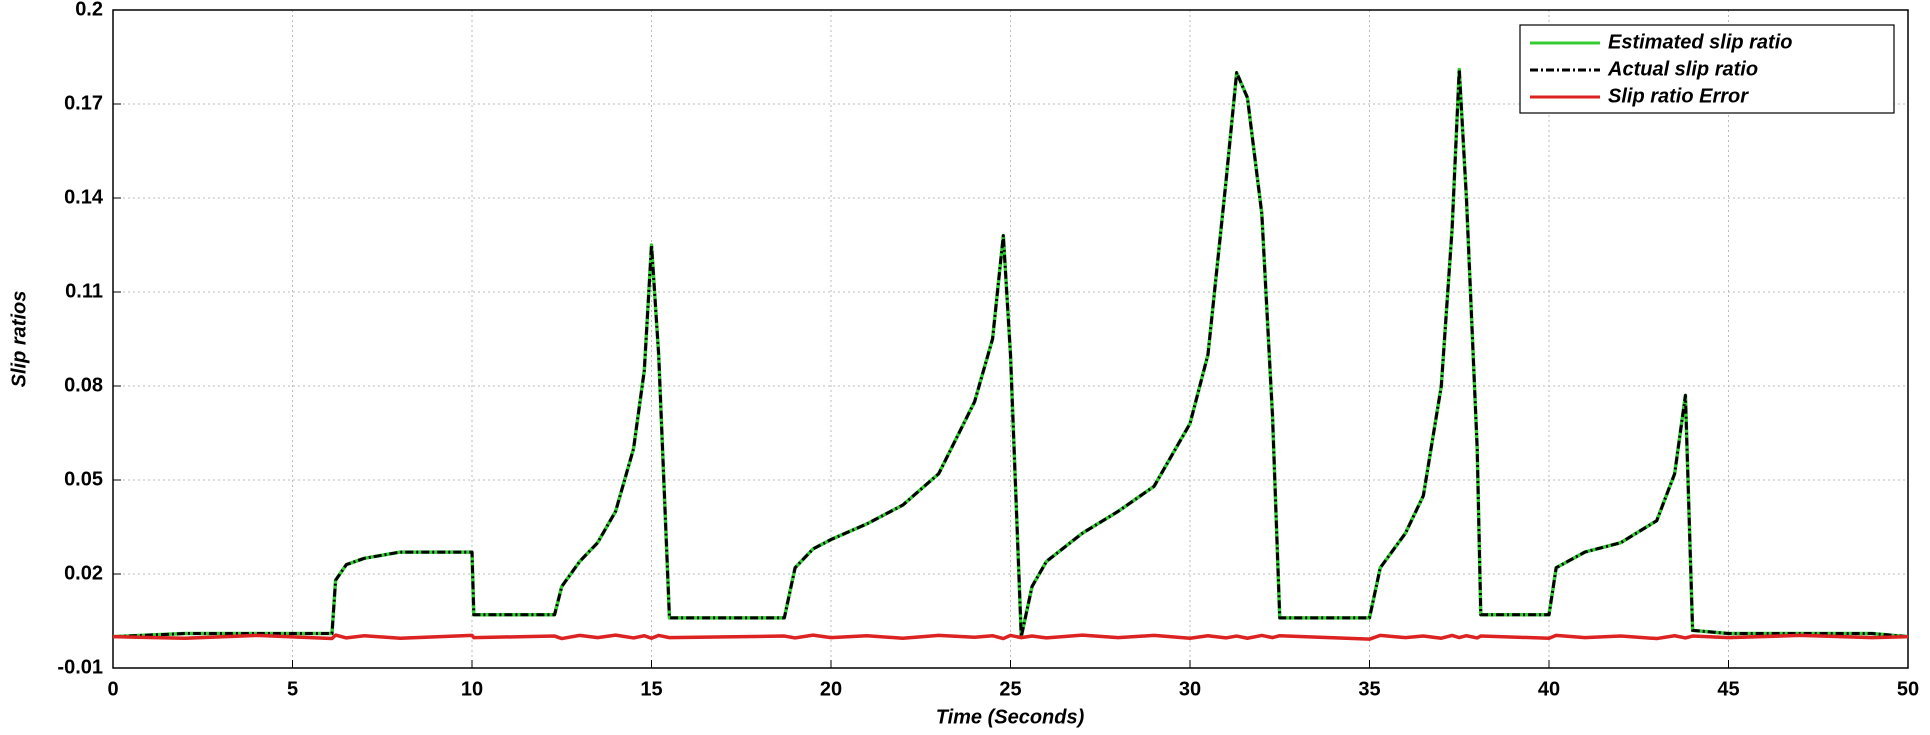  What do you see at coordinates (112, 689) in the screenshot?
I see `x-tick-label: 0` at bounding box center [112, 689].